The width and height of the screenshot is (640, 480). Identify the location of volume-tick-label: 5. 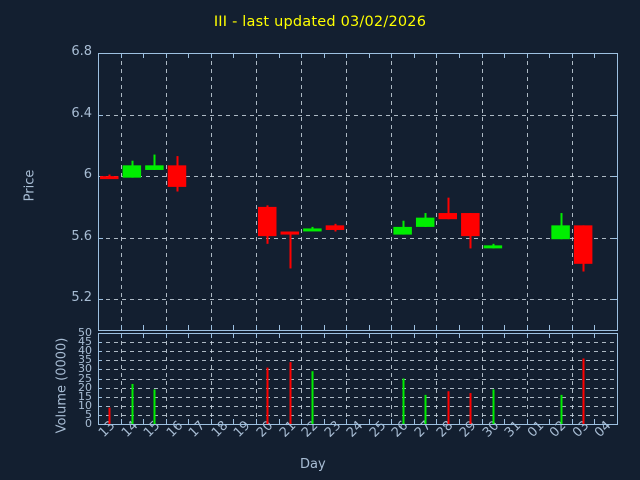
(88, 414).